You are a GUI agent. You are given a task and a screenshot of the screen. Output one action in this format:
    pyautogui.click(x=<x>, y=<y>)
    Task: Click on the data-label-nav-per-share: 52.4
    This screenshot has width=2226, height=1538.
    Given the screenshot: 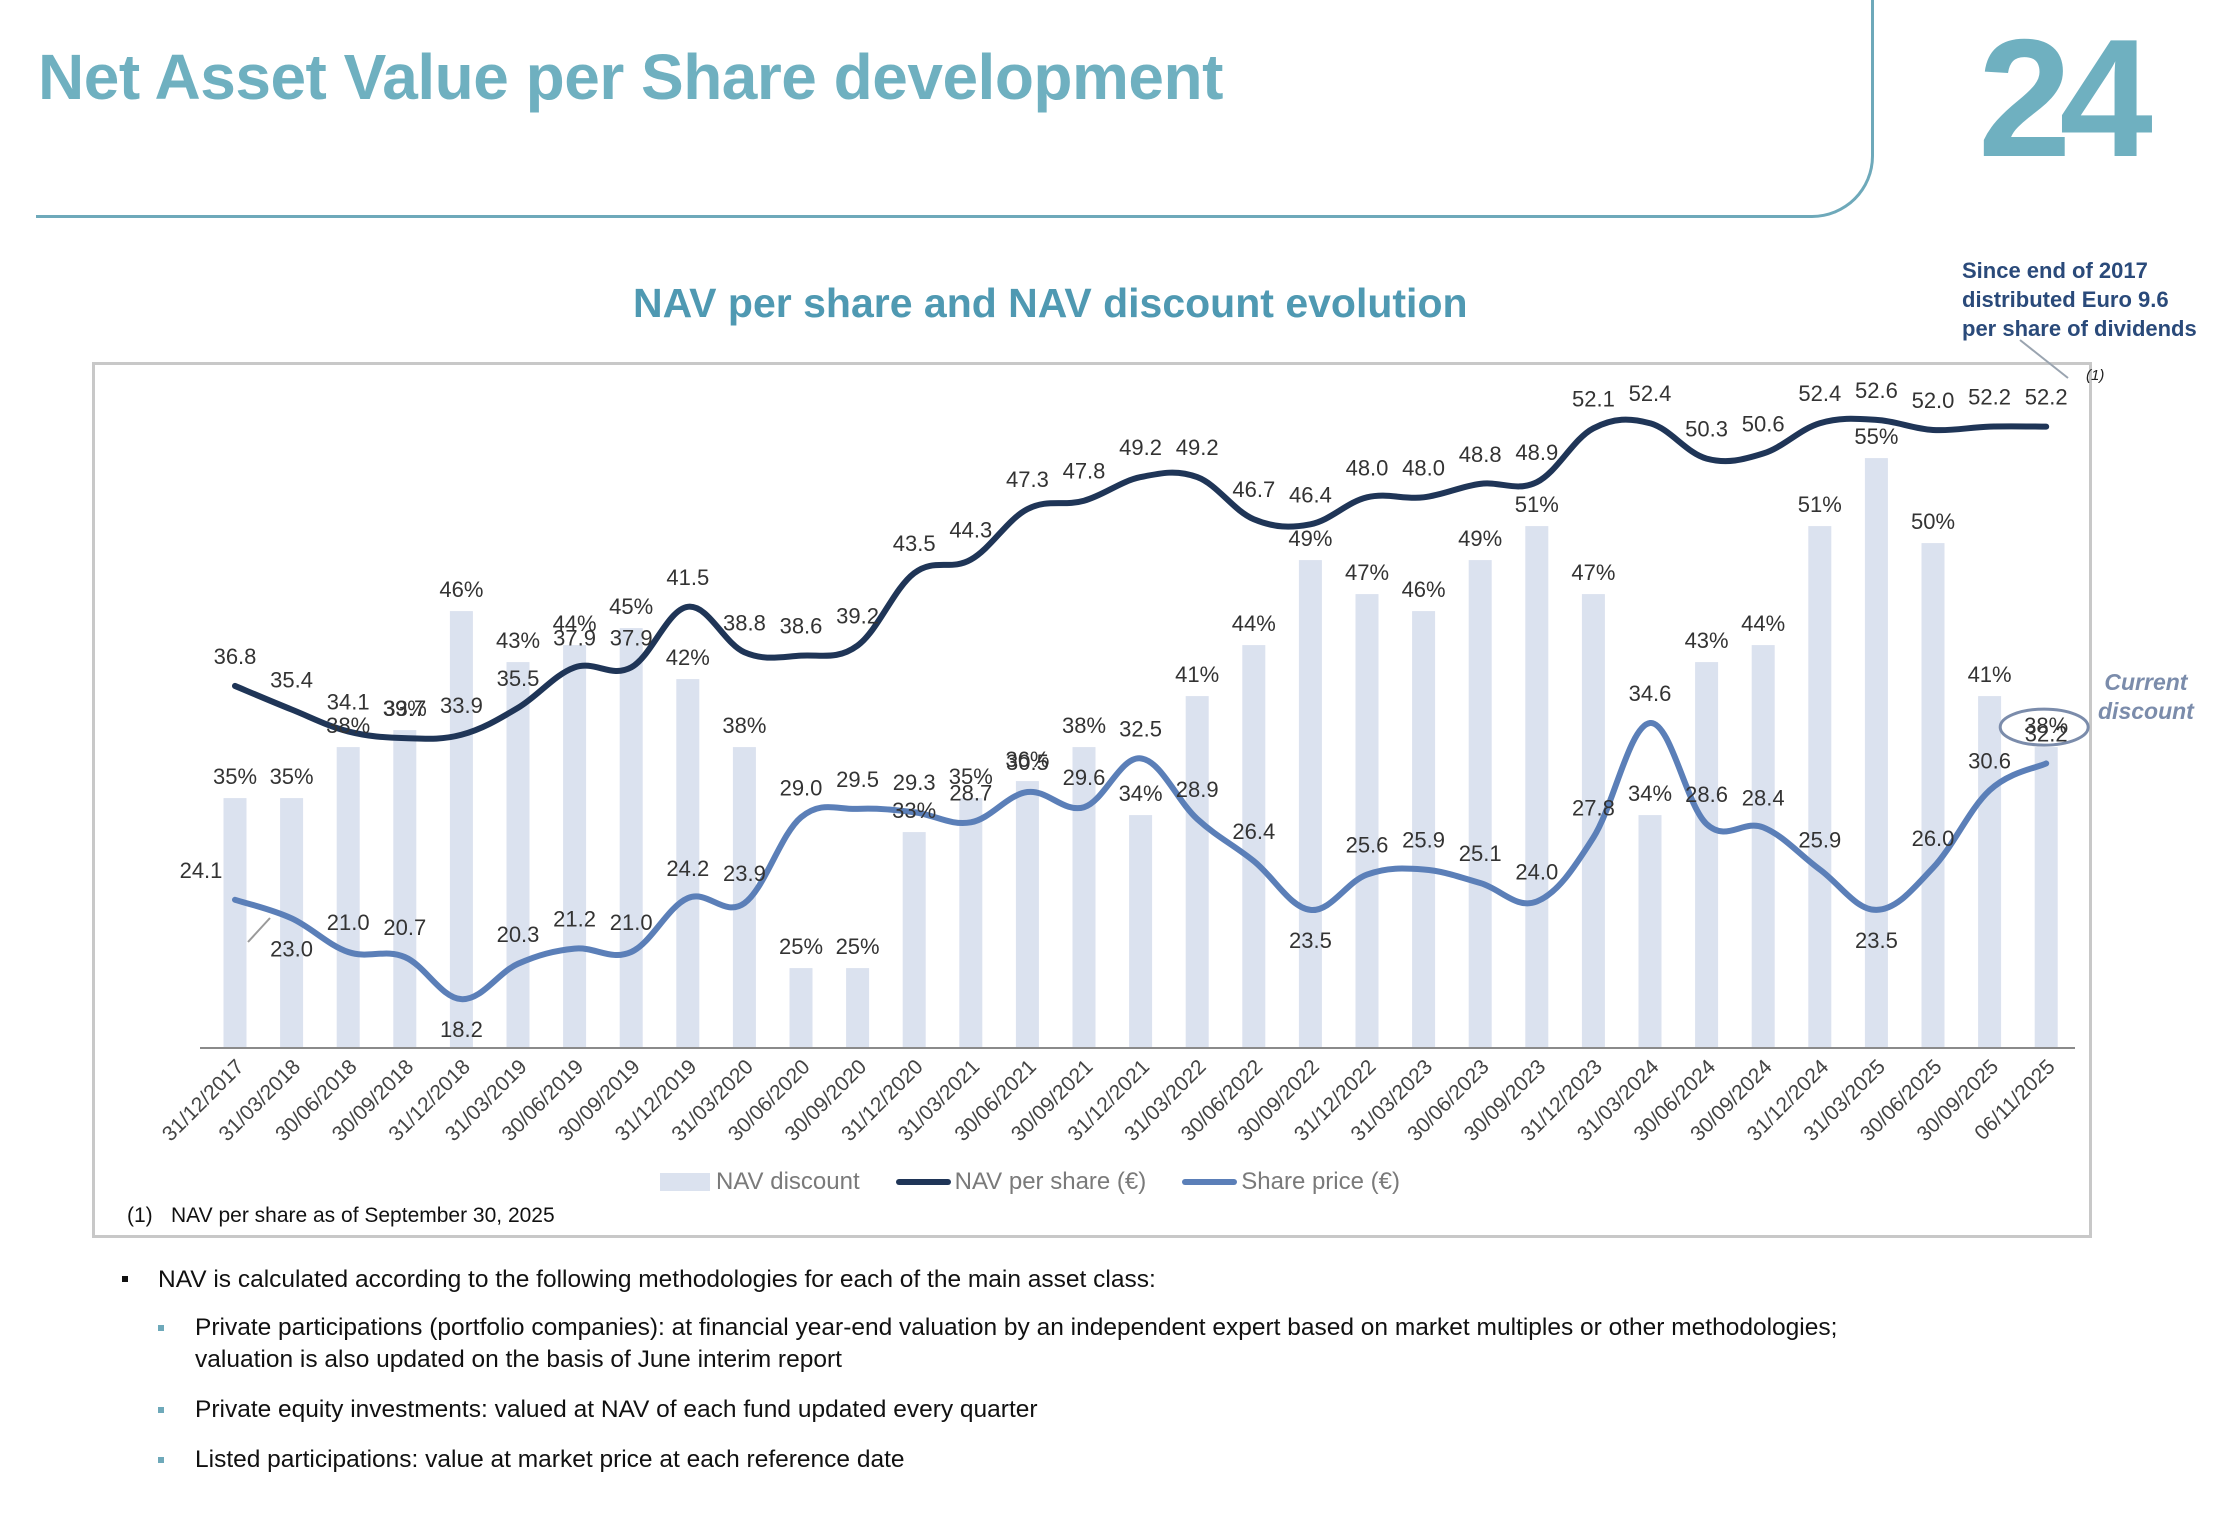 What is the action you would take?
    pyautogui.click(x=1650, y=393)
    